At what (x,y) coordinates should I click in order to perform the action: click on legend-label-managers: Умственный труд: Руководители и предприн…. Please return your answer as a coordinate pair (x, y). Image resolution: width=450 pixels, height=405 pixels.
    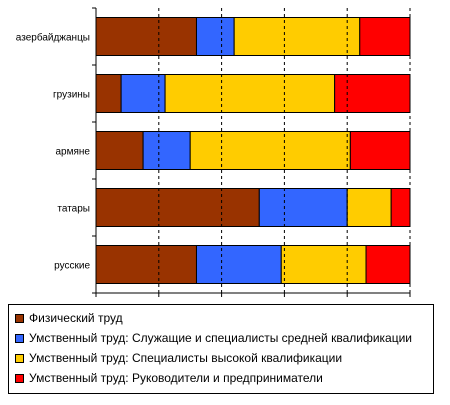
    Looking at the image, I should click on (176, 378).